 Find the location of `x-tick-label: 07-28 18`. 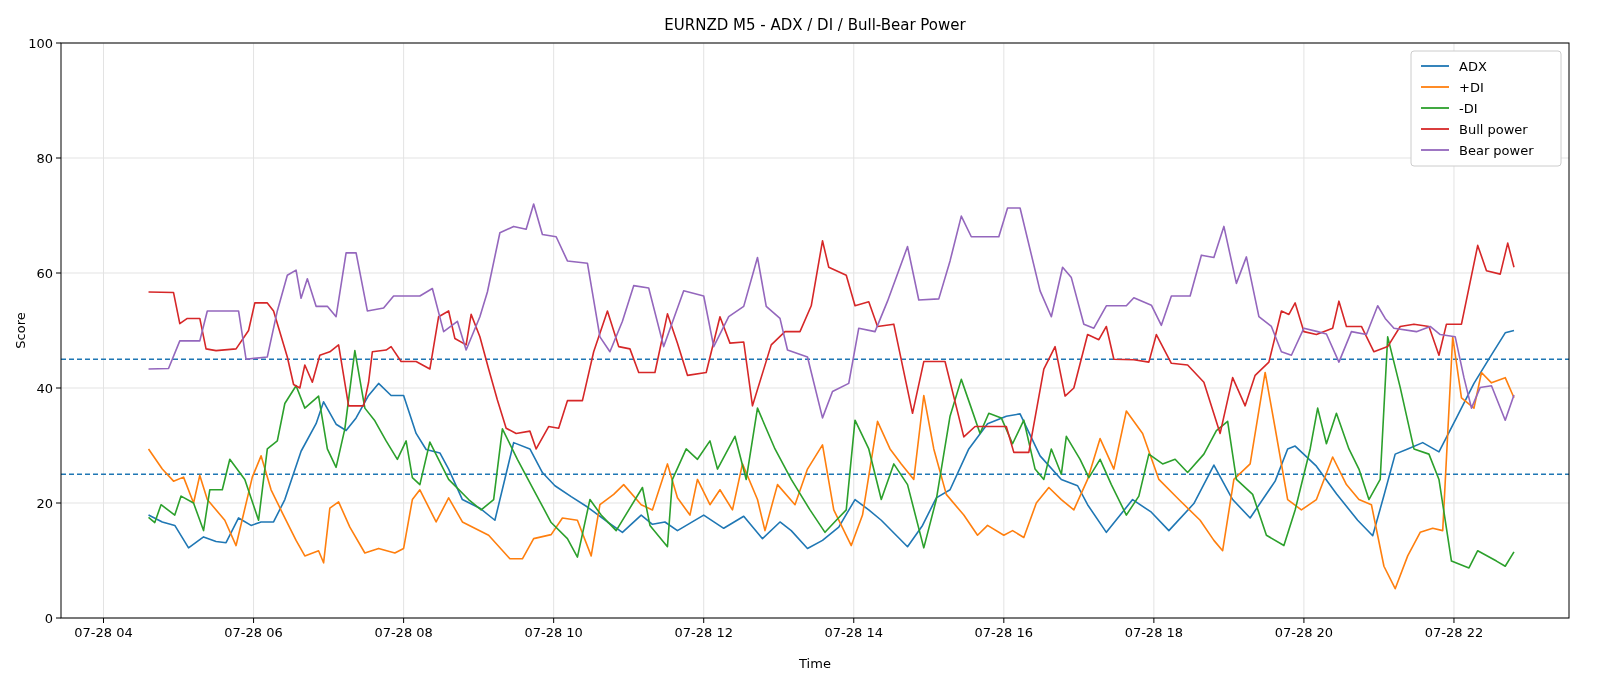

x-tick-label: 07-28 18 is located at coordinates (1154, 632).